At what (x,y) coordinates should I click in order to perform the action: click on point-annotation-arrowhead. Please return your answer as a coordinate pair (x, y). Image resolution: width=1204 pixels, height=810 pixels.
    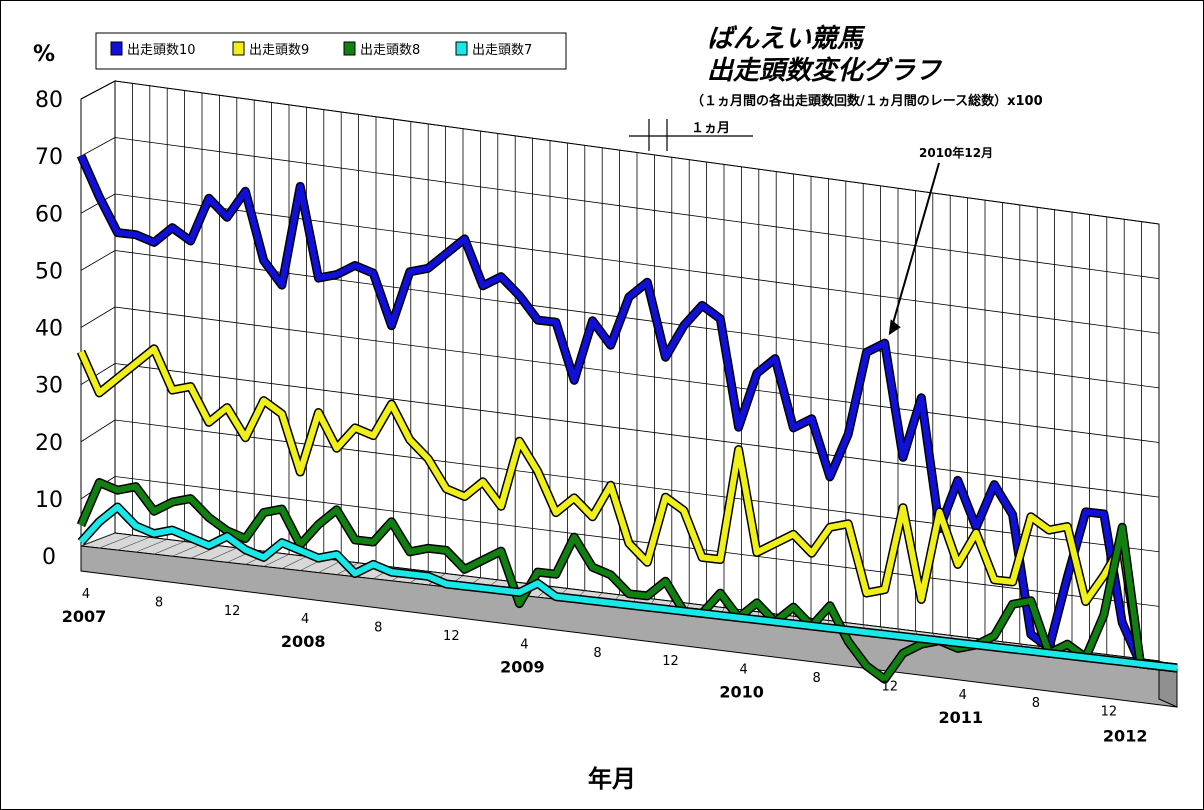
    Looking at the image, I should click on (894, 327).